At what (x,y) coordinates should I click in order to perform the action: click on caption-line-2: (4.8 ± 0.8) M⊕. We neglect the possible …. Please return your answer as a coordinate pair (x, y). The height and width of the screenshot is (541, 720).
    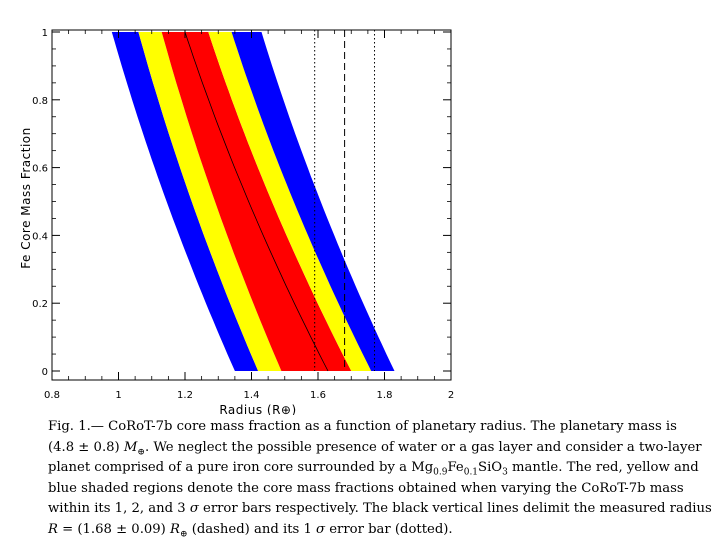
    Looking at the image, I should click on (375, 448).